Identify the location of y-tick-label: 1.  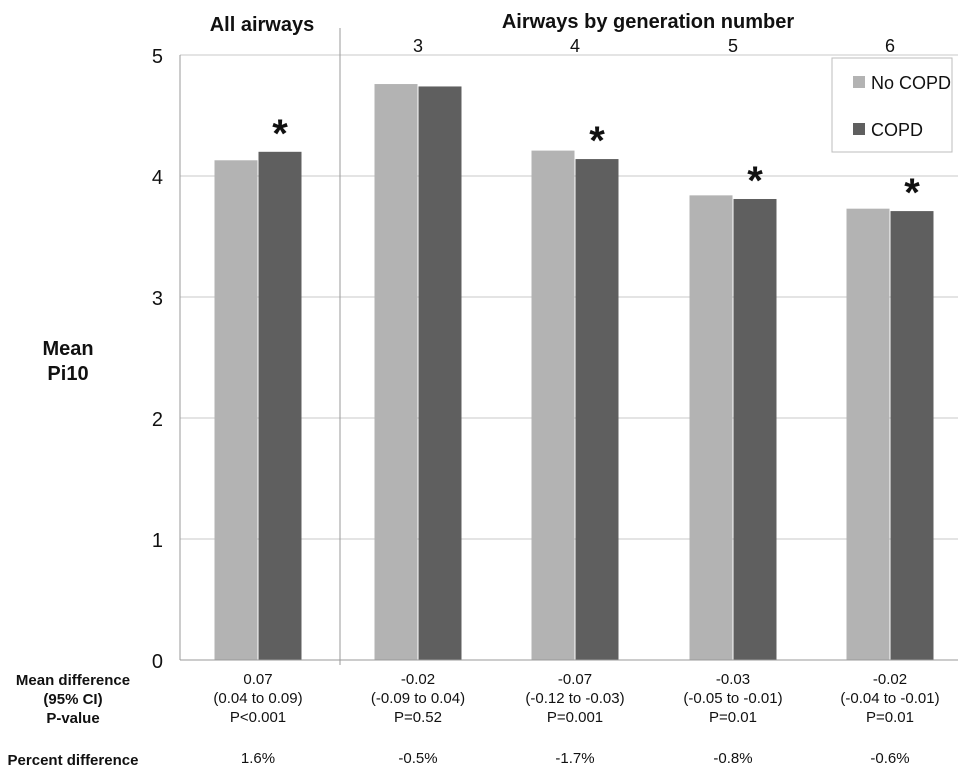
(157, 541).